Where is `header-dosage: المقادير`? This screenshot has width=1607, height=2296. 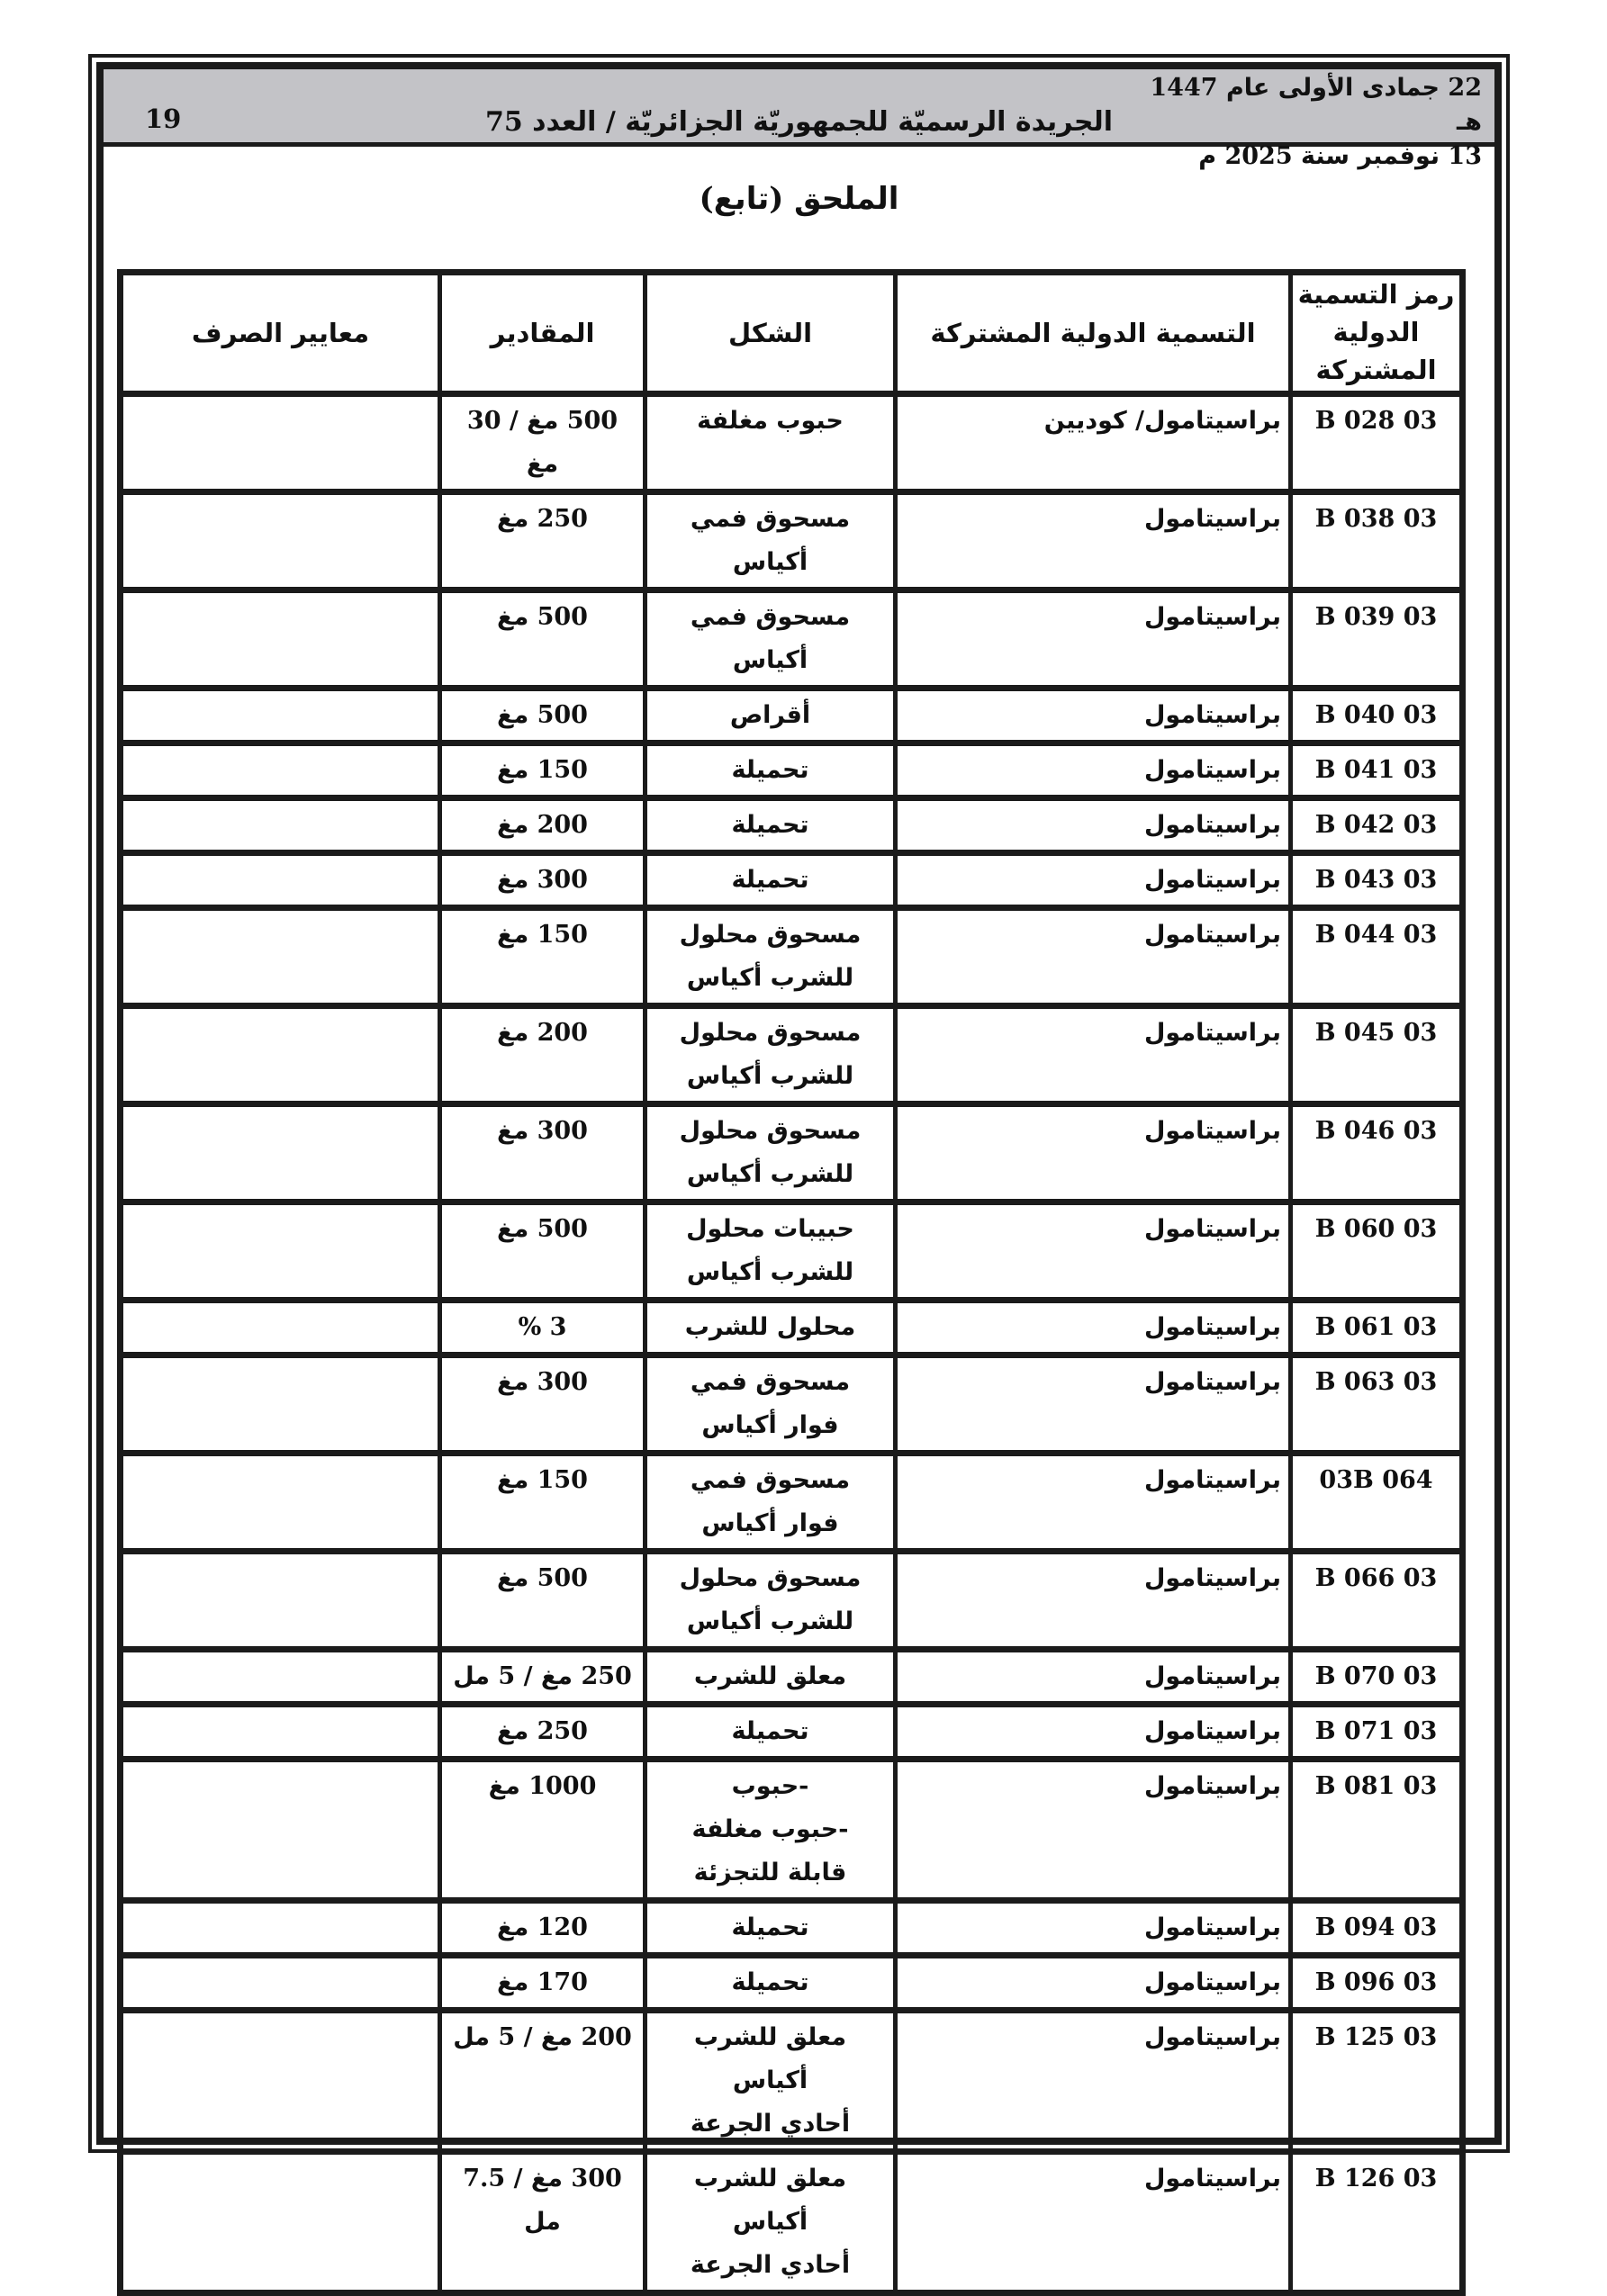 header-dosage: المقادير is located at coordinates (542, 333).